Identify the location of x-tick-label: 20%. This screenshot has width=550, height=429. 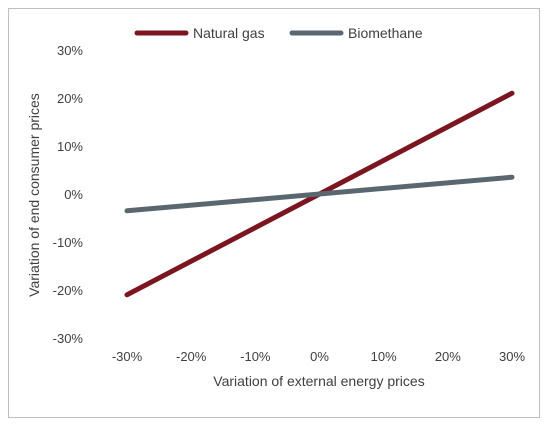
(448, 356).